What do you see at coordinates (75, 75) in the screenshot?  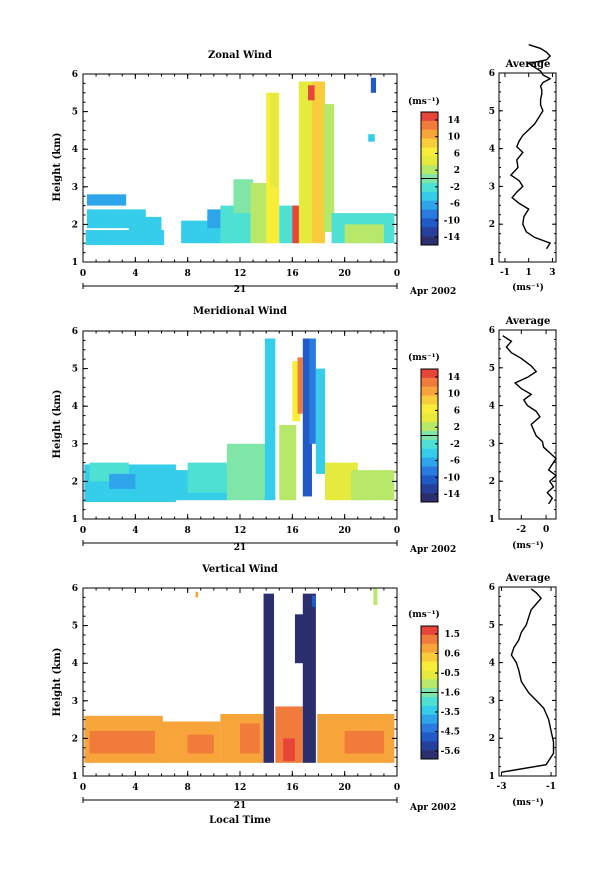 I see `zonal-ytick-label-5: 6` at bounding box center [75, 75].